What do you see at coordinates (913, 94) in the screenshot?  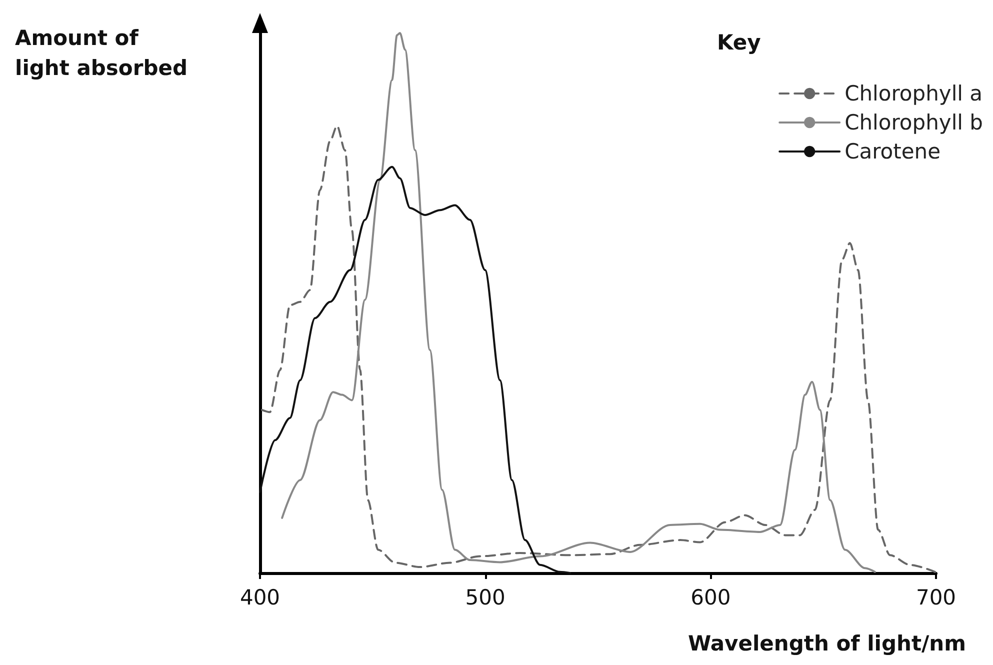 I see `legend-label: Chlorophyll a` at bounding box center [913, 94].